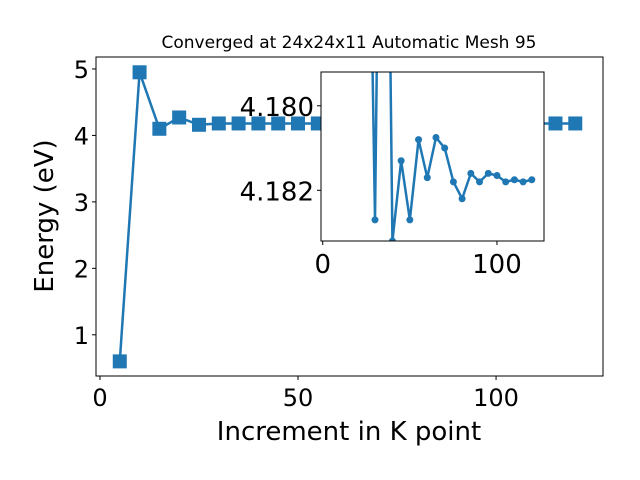  I want to click on main-y-tick-label: 4, so click(81, 136).